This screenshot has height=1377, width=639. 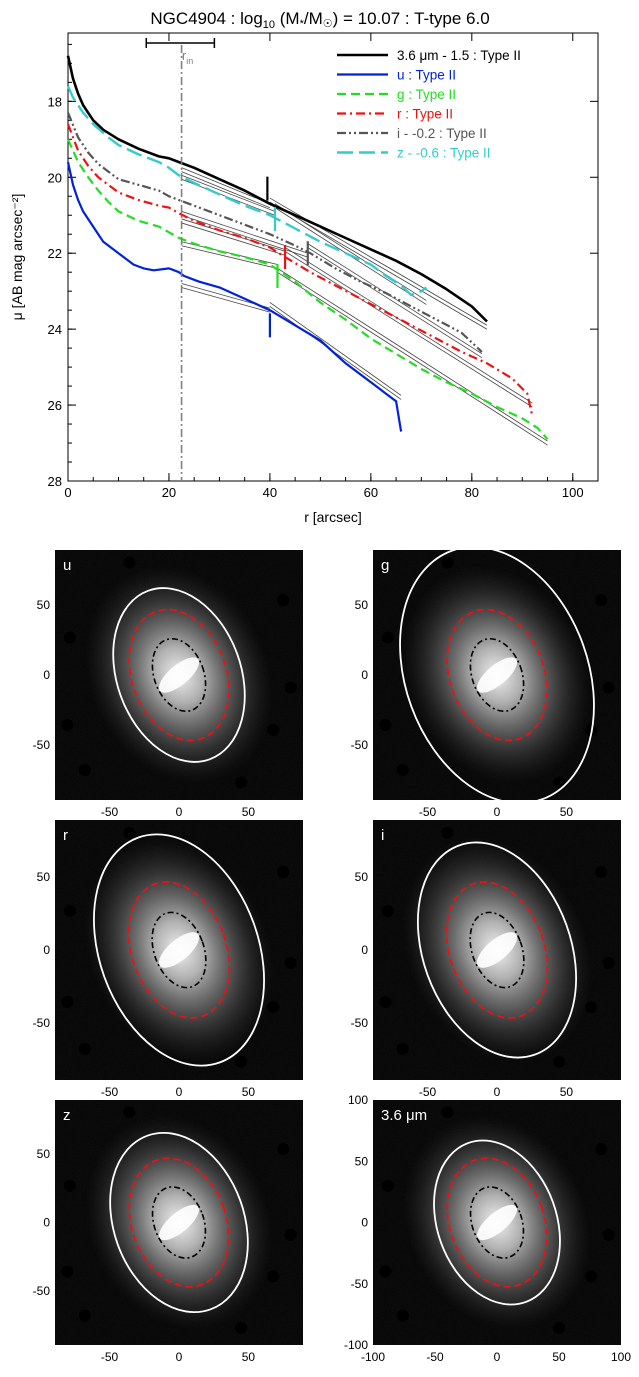 I want to click on y-tick-label: 22, so click(x=55, y=253).